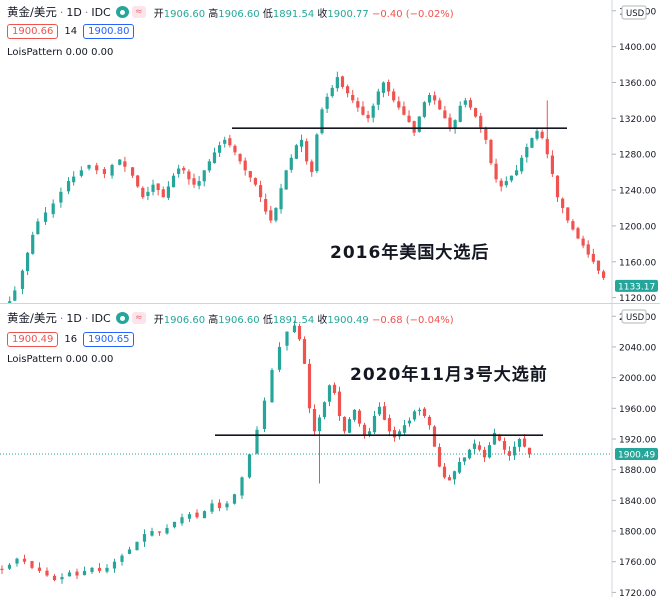  What do you see at coordinates (637, 192) in the screenshot?
I see `y-tick-label: 1240.00` at bounding box center [637, 192].